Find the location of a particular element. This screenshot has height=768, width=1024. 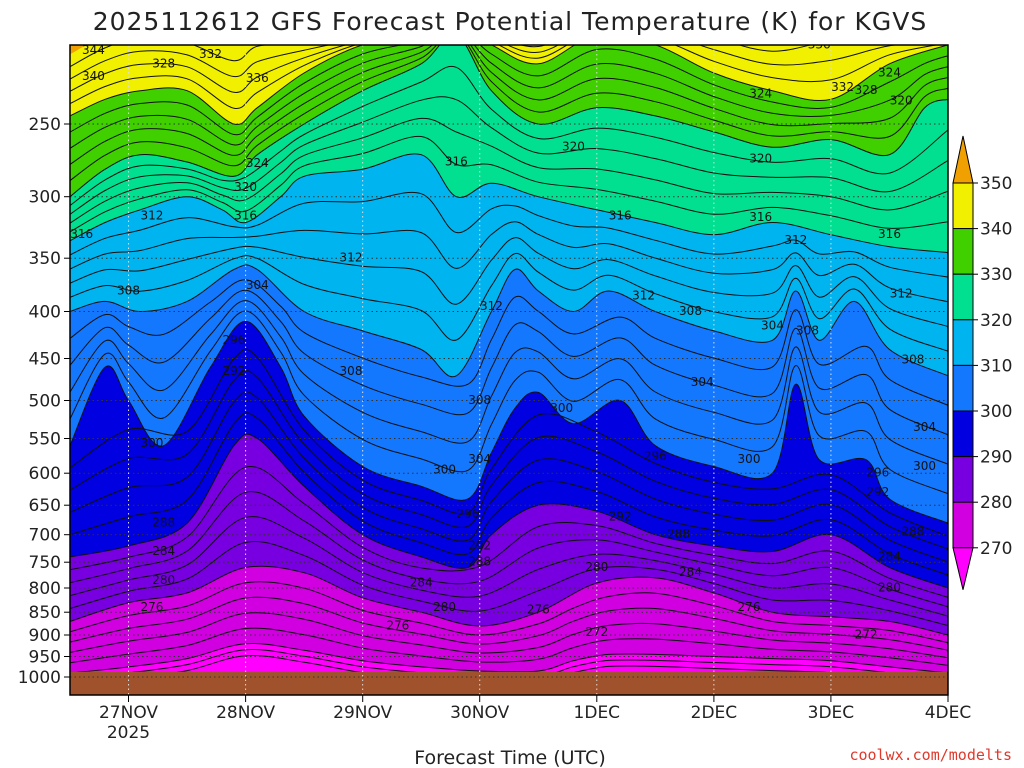

colorbar-label: 350 is located at coordinates (996, 184).